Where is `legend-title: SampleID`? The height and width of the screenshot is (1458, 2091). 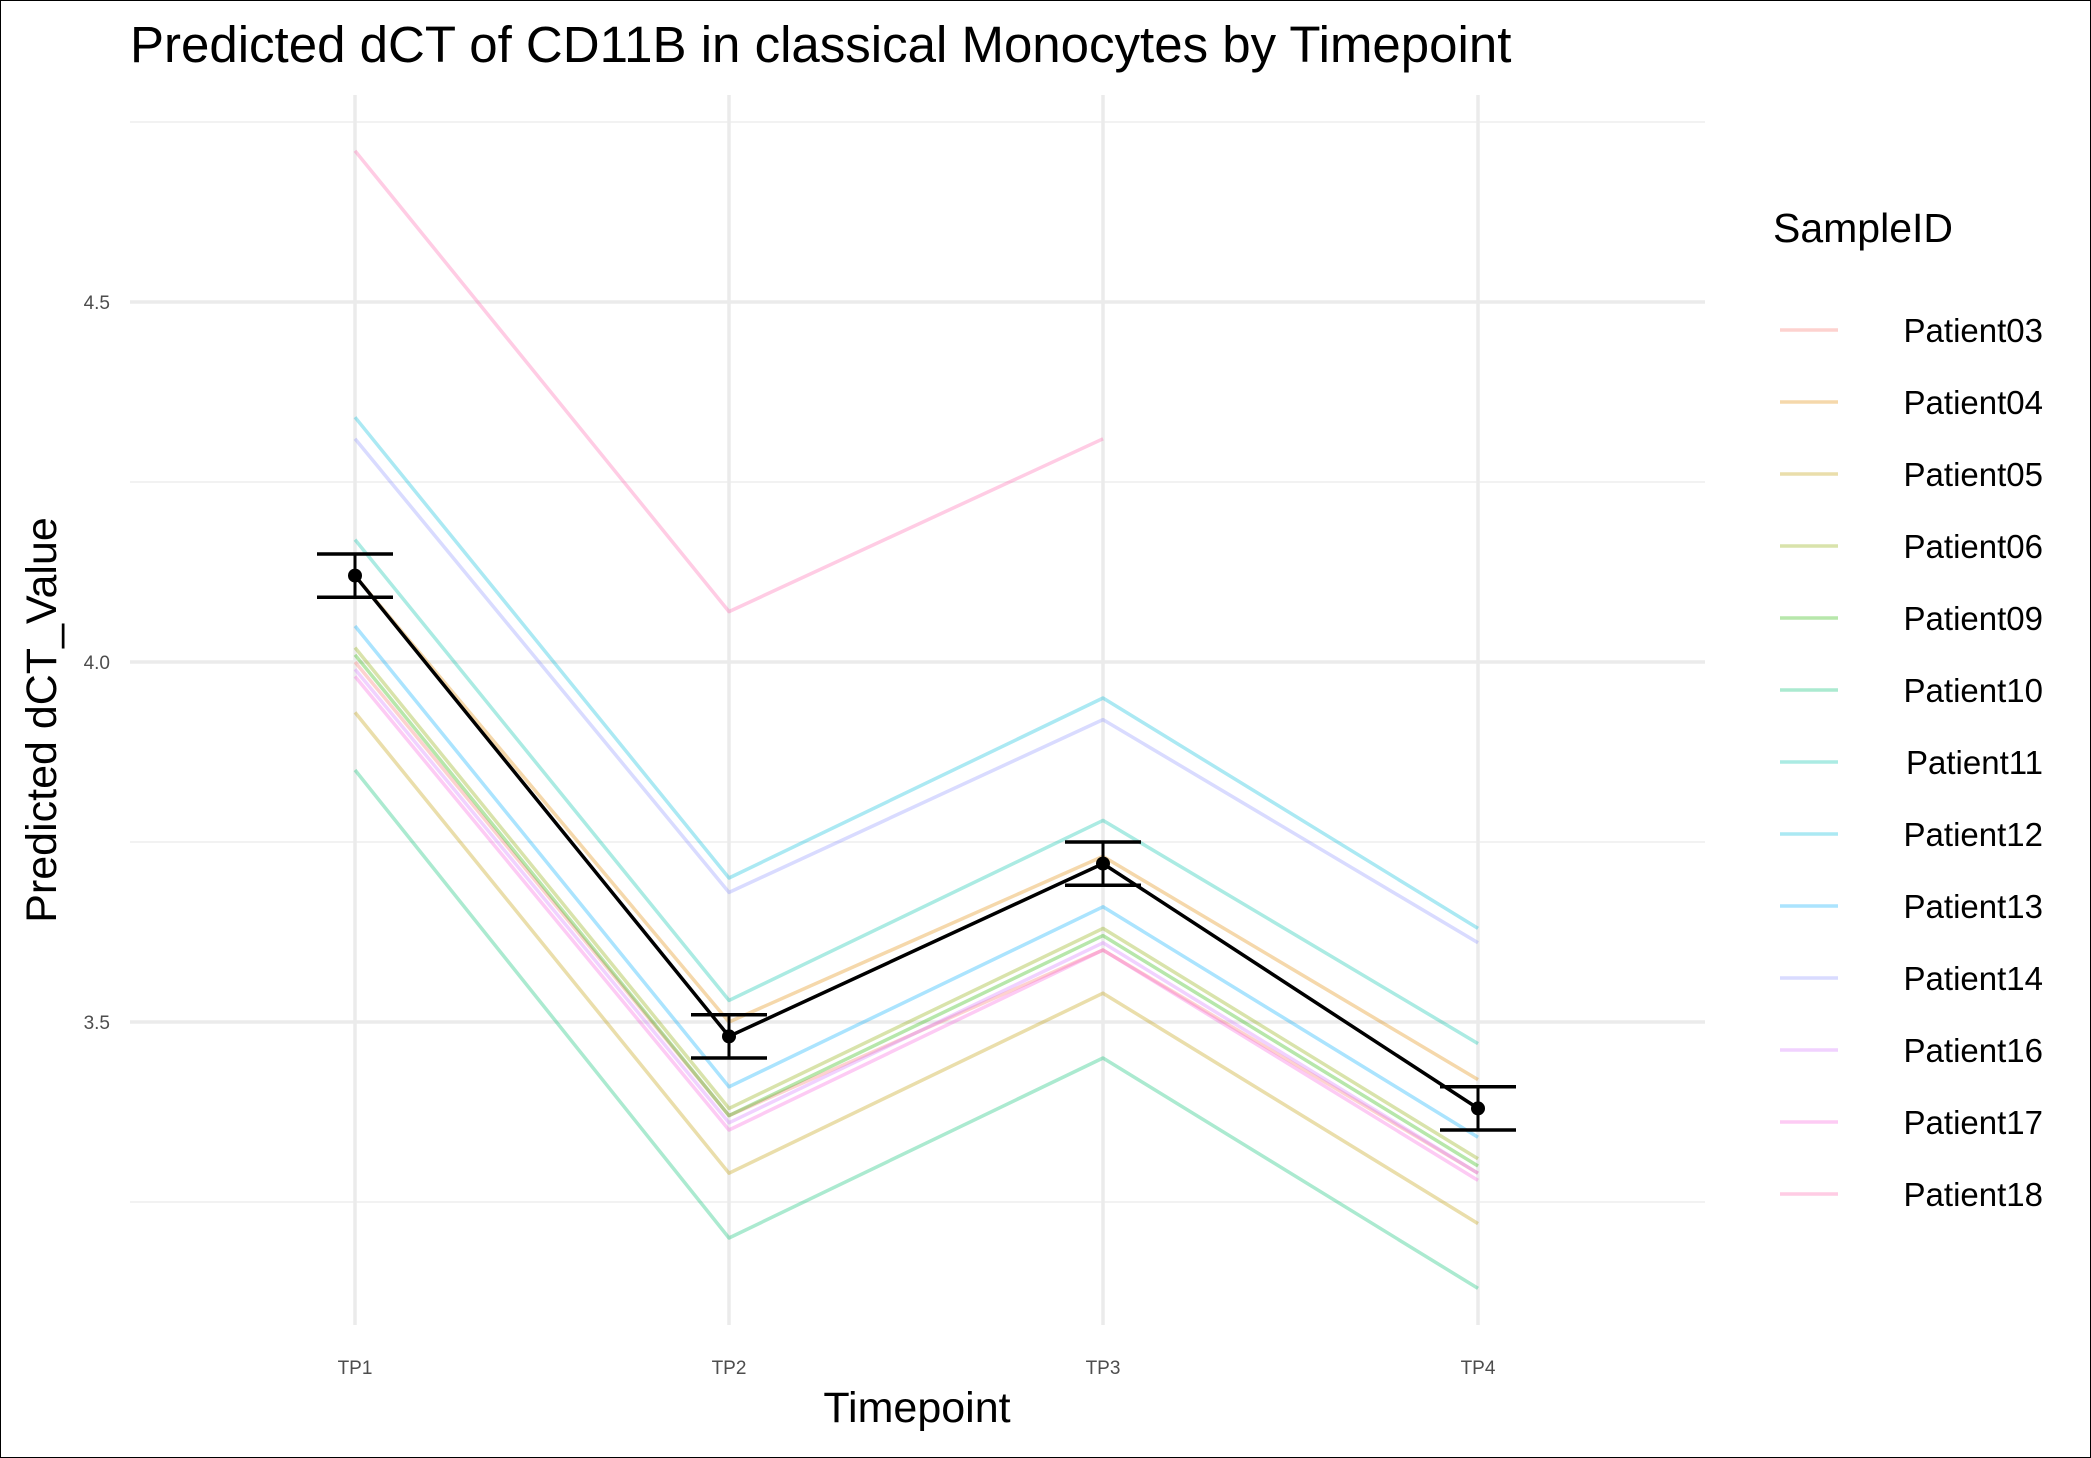 legend-title: SampleID is located at coordinates (1863, 228).